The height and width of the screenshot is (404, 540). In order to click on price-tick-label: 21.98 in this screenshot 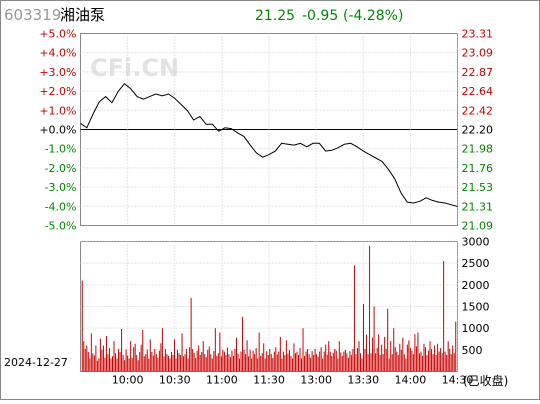, I will do `click(478, 149)`.